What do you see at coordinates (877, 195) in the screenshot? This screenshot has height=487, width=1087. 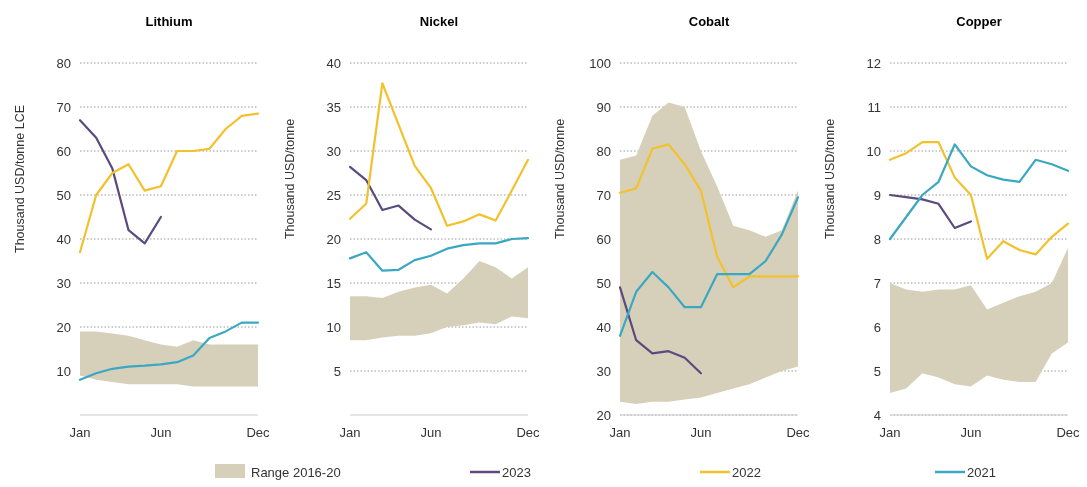 I see `y-tick-label: 9` at bounding box center [877, 195].